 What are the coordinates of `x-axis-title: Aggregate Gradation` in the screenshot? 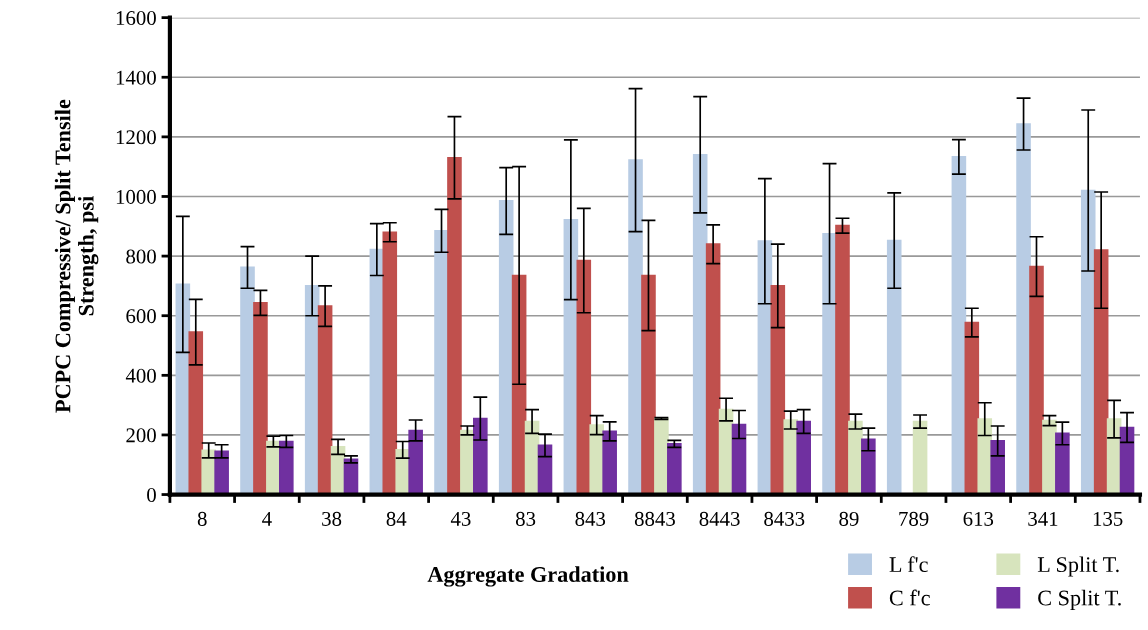 It's located at (528, 576).